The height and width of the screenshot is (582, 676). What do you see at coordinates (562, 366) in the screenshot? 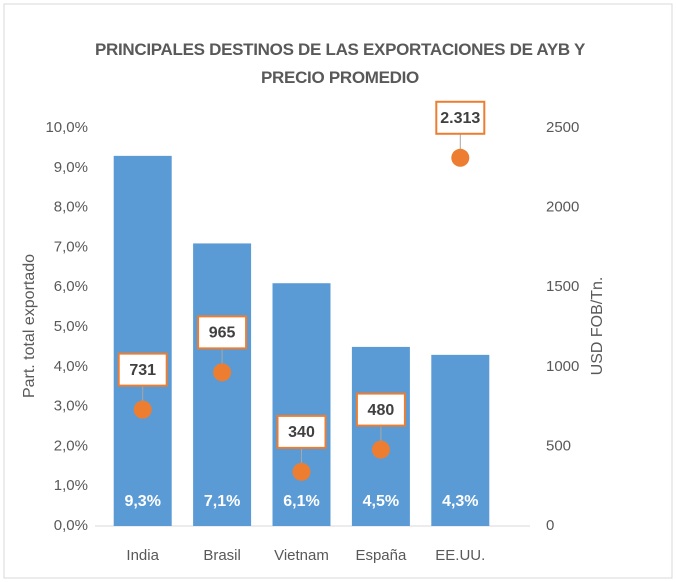
I see `y2-tick-label: 1000` at bounding box center [562, 366].